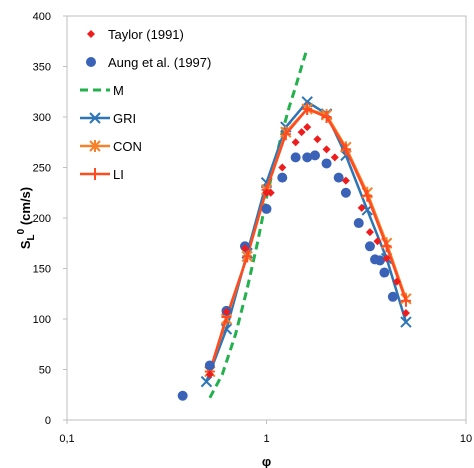 The image size is (474, 468). What do you see at coordinates (42, 219) in the screenshot?
I see `y-tick-label: 200` at bounding box center [42, 219].